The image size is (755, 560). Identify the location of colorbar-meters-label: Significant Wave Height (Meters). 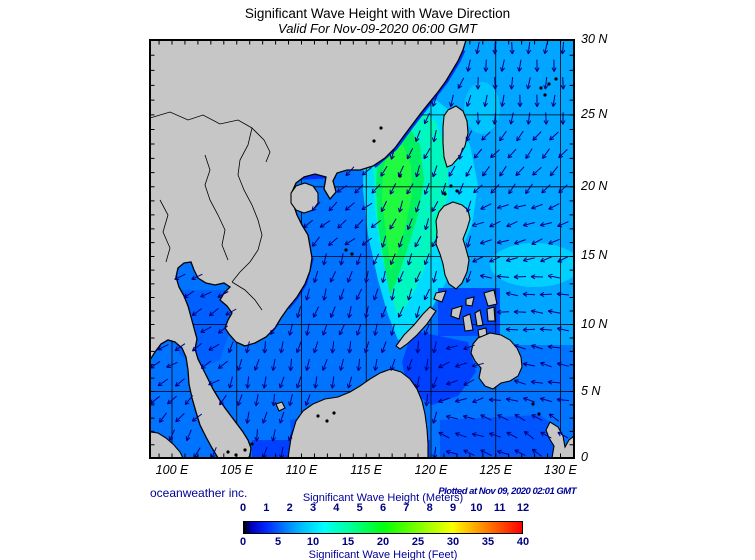
(383, 498).